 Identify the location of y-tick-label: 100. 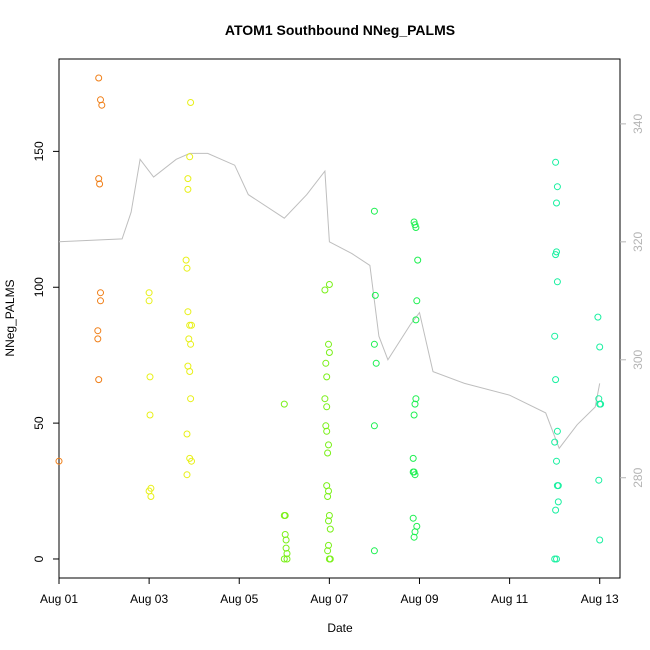
(39, 287).